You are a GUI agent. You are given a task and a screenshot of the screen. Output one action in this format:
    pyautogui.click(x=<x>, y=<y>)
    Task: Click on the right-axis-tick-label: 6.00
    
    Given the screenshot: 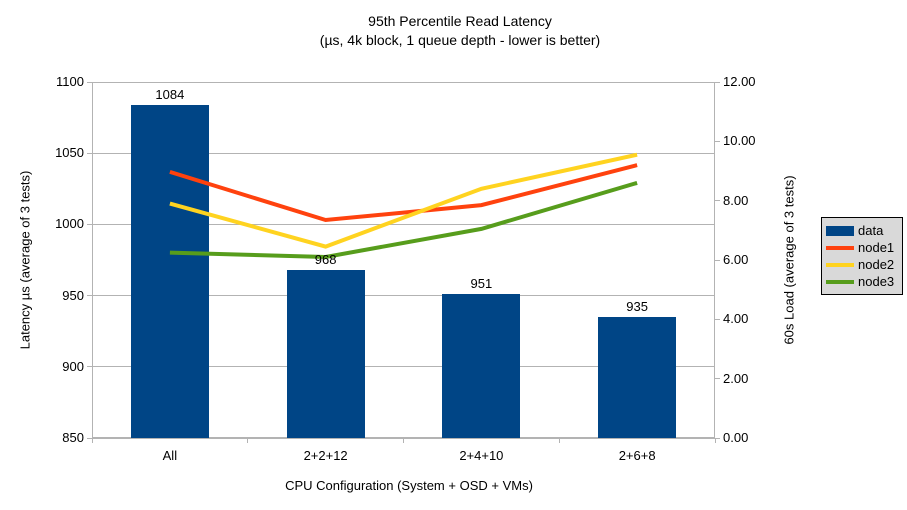 What is the action you would take?
    pyautogui.click(x=736, y=259)
    